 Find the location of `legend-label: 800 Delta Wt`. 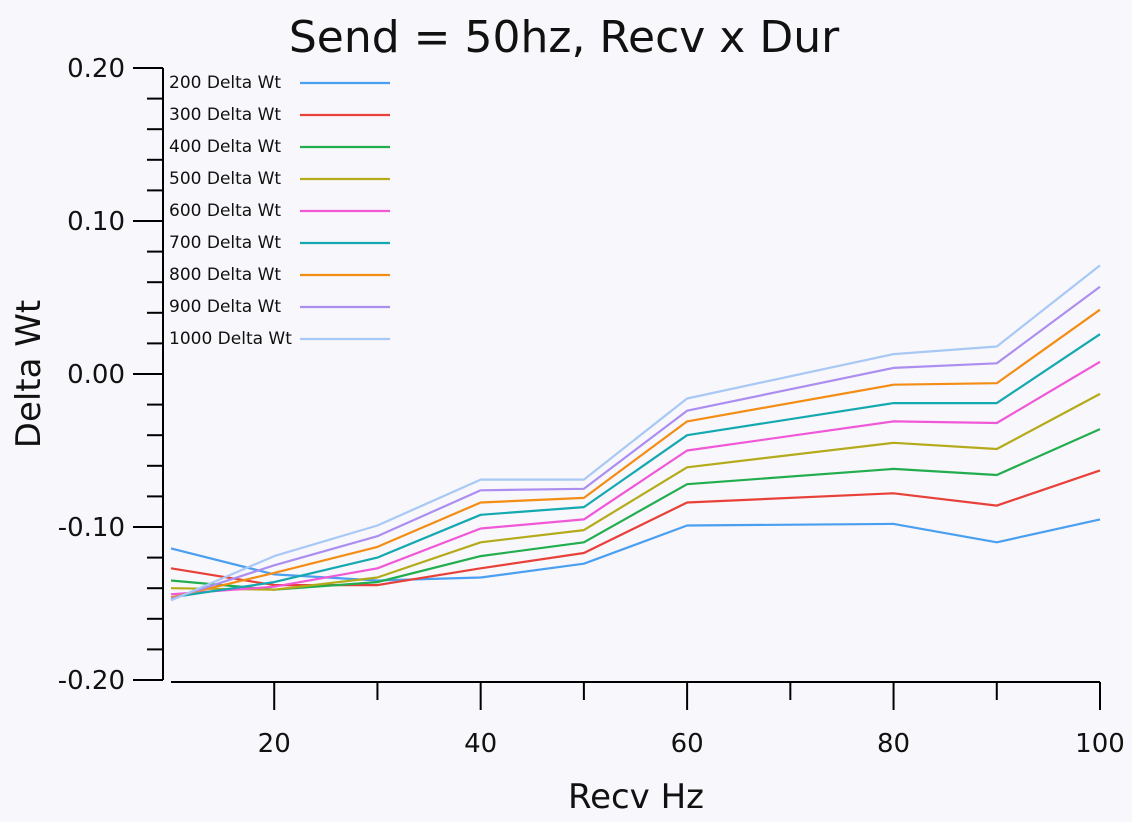

legend-label: 800 Delta Wt is located at coordinates (225, 275).